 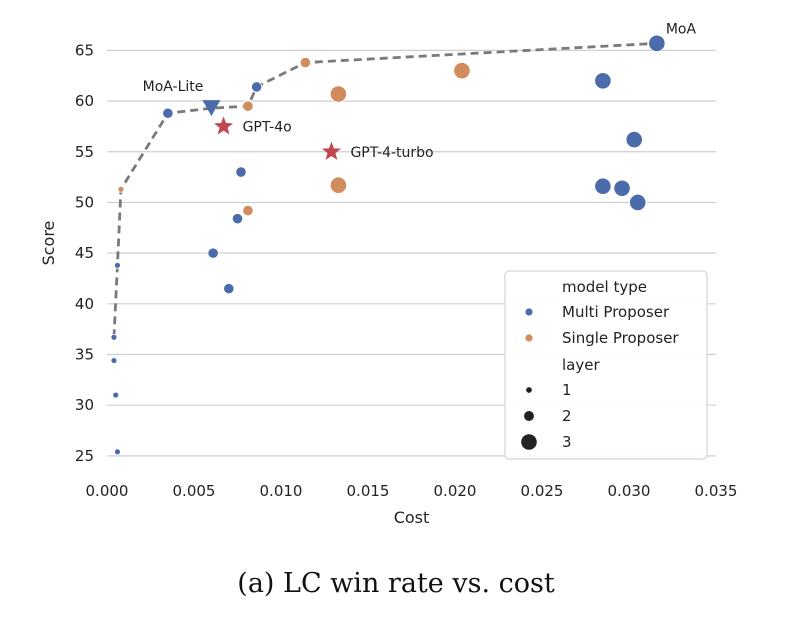 I want to click on y-tick-label: 60, so click(x=84, y=101).